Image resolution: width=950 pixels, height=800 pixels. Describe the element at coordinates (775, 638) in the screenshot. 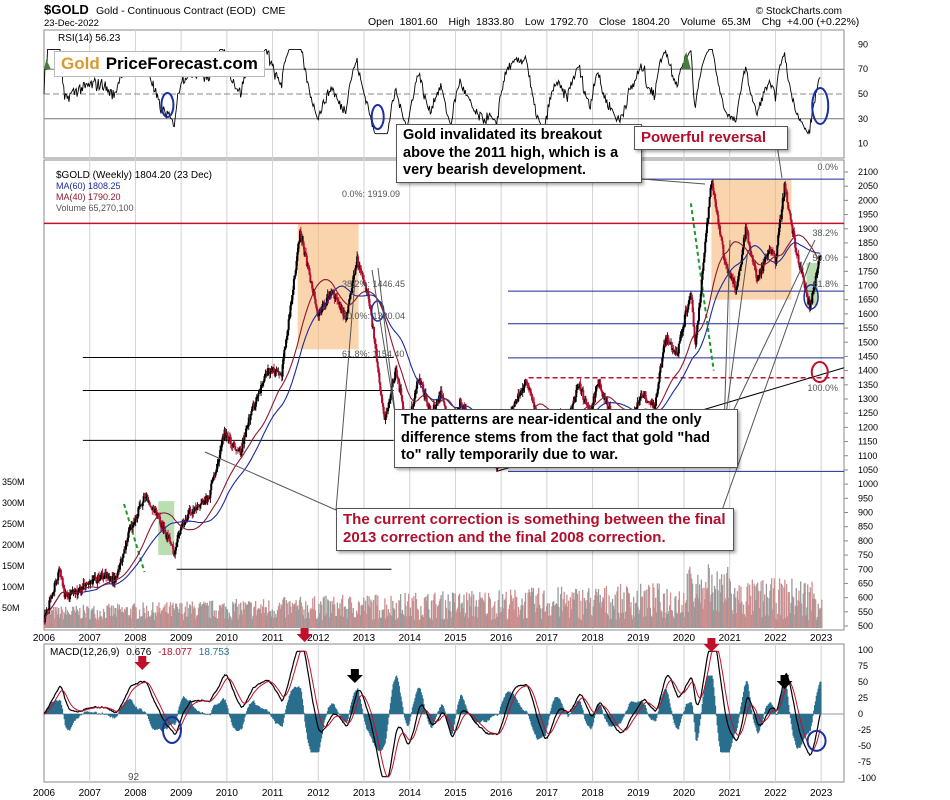

I see `x-tick-label: 2022` at that location.